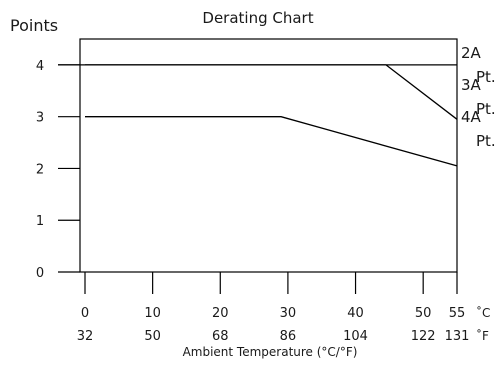 The width and height of the screenshot is (503, 366). Describe the element at coordinates (471, 85) in the screenshot. I see `series-label-line1: 3A` at that location.